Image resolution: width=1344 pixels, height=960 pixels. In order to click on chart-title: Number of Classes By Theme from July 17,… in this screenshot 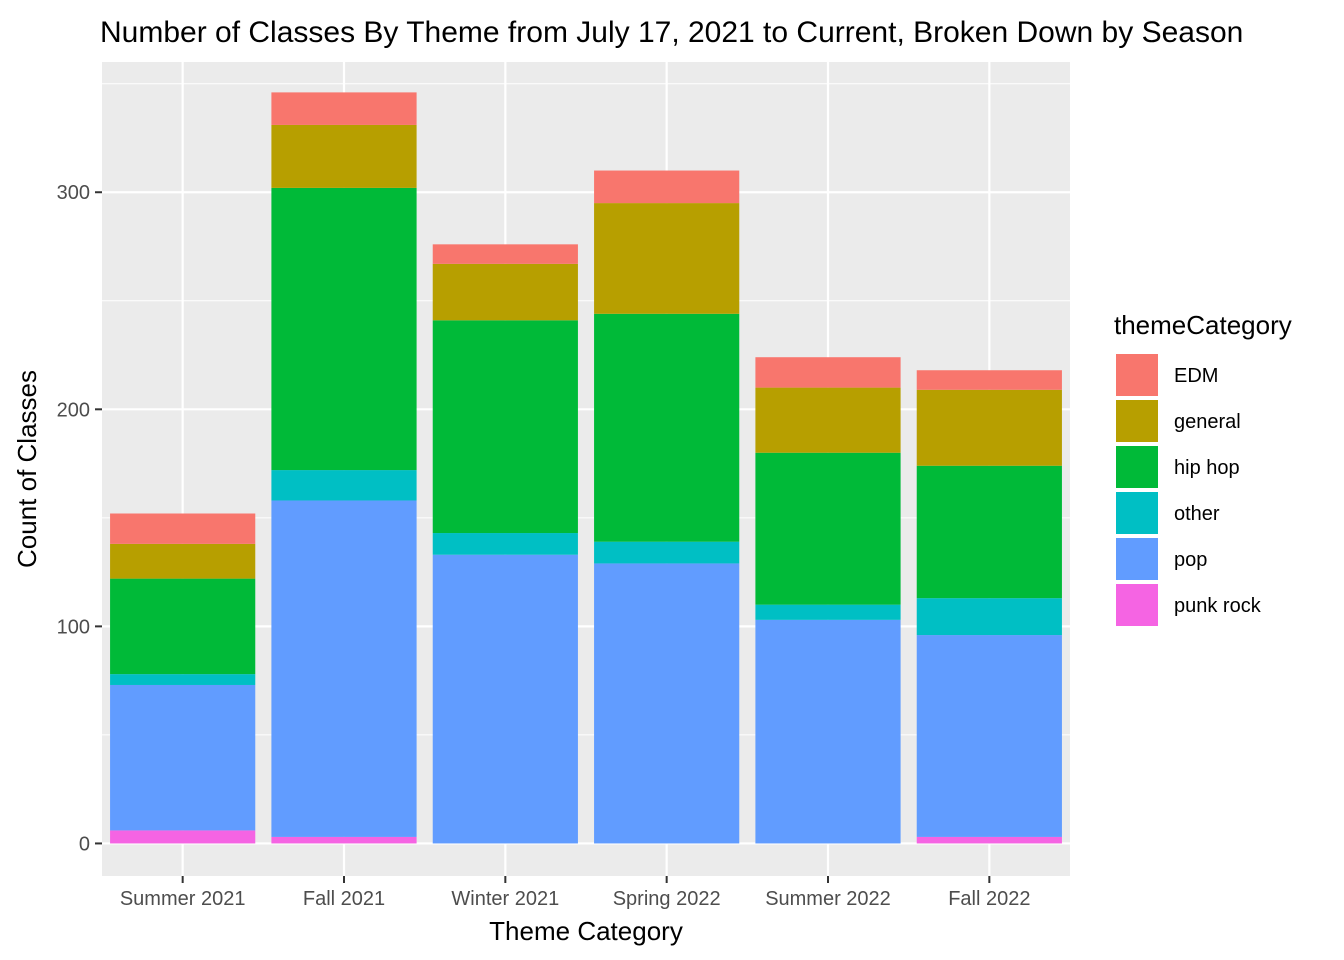, I will do `click(671, 32)`.